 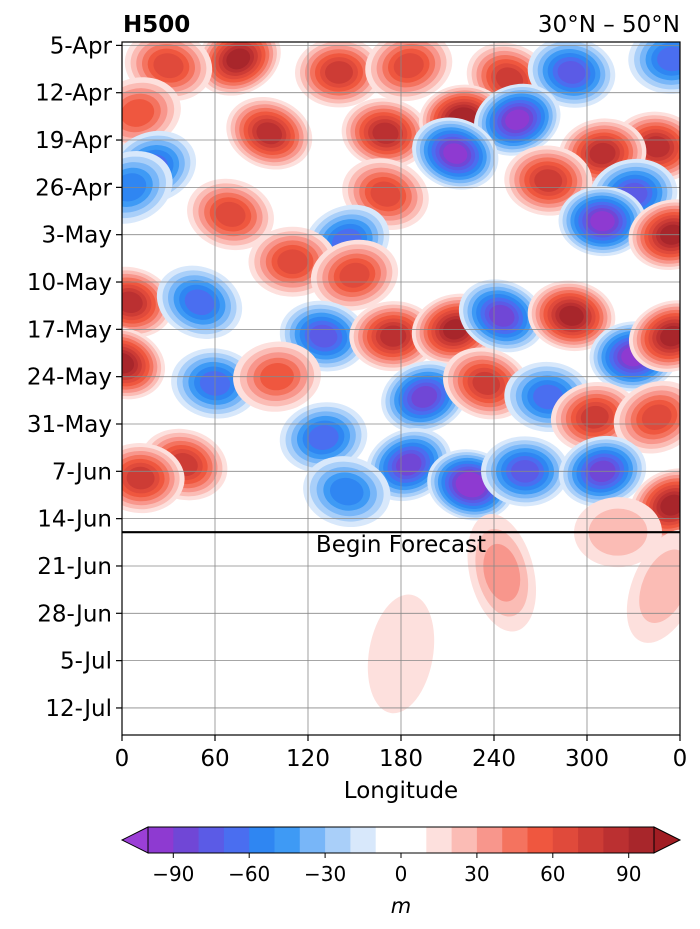 I want to click on y-tick-label: 21-Jun, so click(x=74, y=567).